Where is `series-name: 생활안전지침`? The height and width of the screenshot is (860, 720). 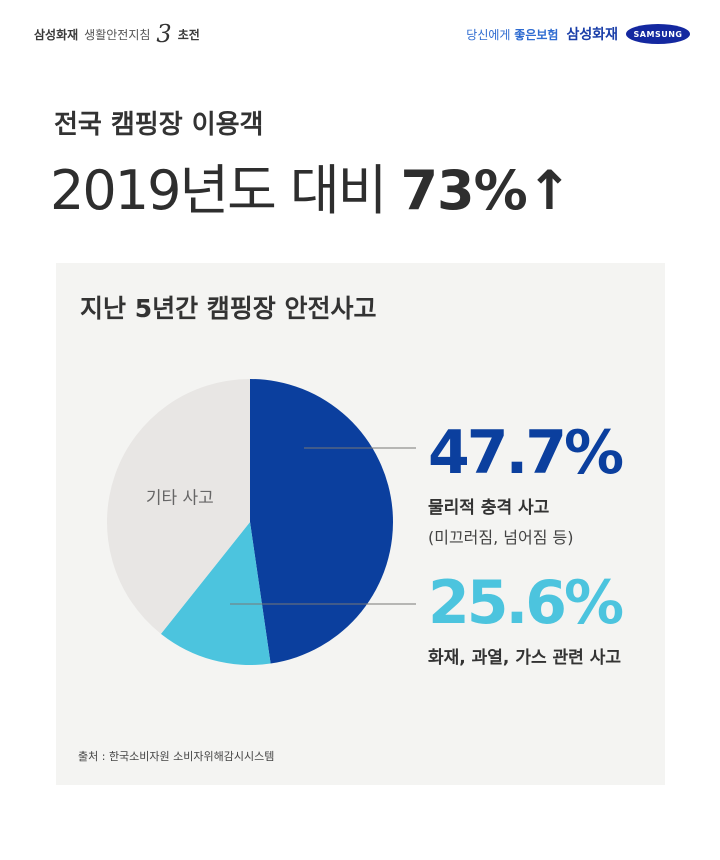 series-name: 생활안전지침 is located at coordinates (117, 34).